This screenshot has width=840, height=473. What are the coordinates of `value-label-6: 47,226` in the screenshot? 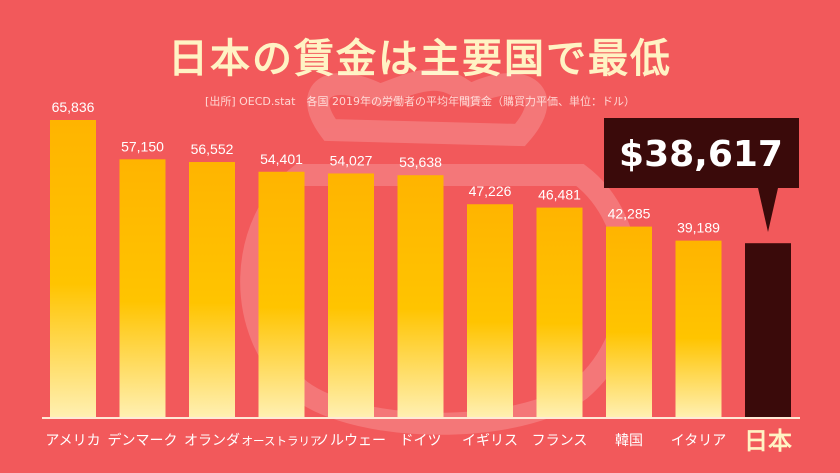 It's located at (490, 191).